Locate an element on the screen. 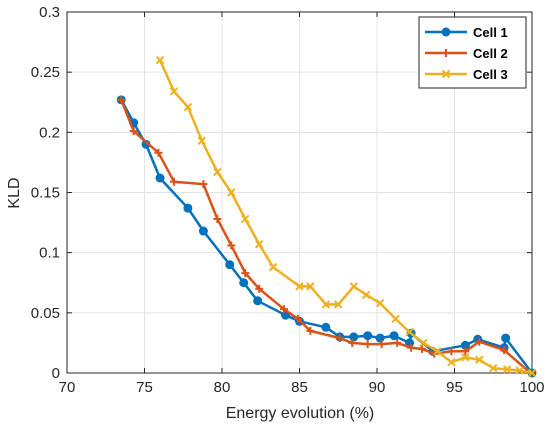 The image size is (550, 430). legend-label: Cell 3 is located at coordinates (490, 74).